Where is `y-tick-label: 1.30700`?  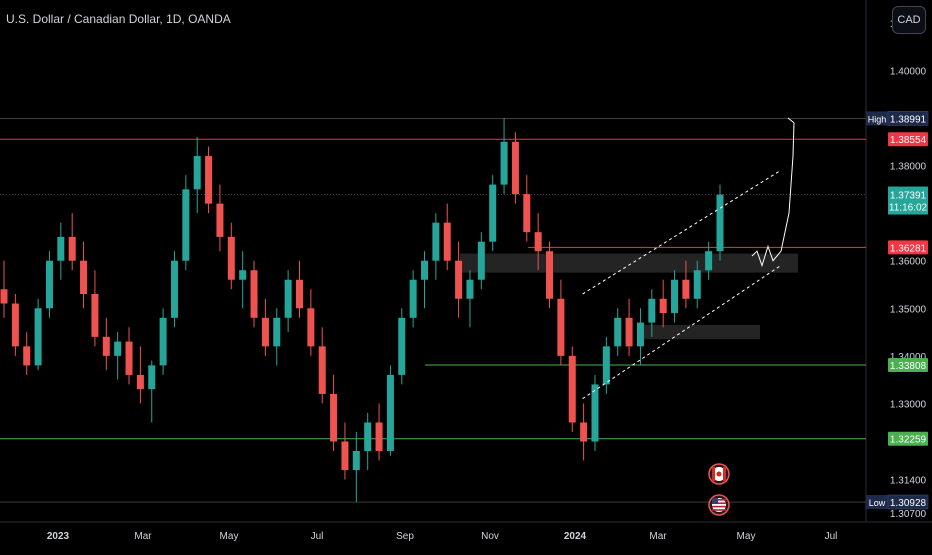
y-tick-label: 1.30700 is located at coordinates (908, 514).